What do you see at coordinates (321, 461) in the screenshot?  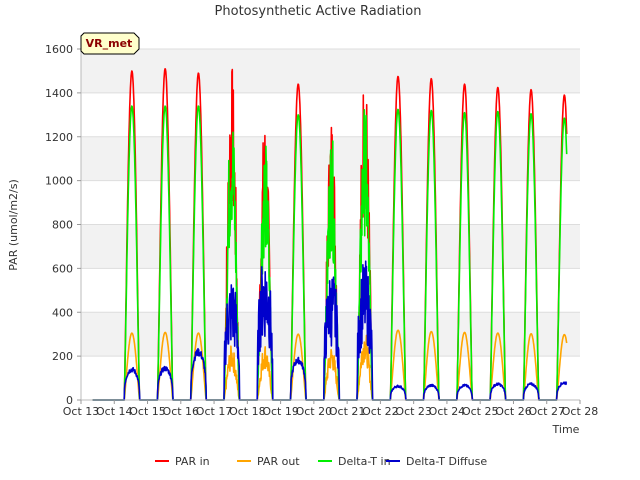 I see `legend: PAR in PAR out Delta-T in Delta-T Diffuse` at bounding box center [321, 461].